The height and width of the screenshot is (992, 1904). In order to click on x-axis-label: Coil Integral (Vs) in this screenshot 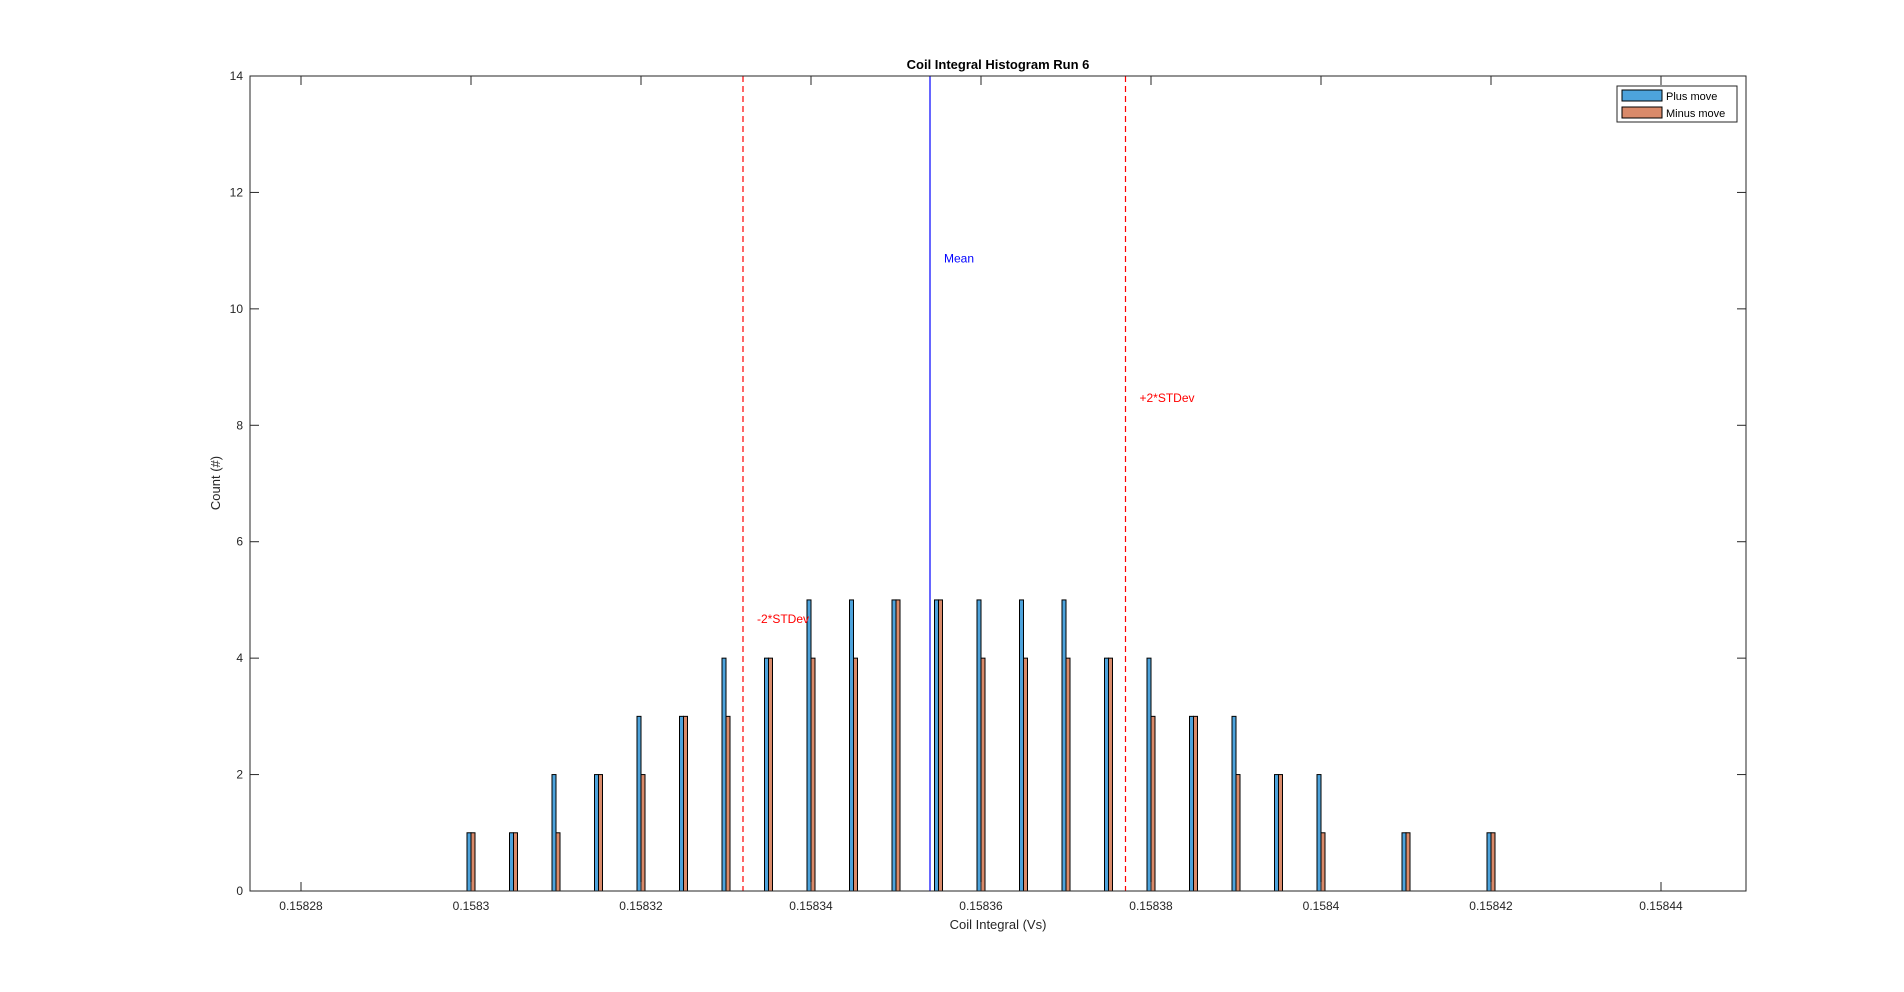, I will do `click(998, 924)`.